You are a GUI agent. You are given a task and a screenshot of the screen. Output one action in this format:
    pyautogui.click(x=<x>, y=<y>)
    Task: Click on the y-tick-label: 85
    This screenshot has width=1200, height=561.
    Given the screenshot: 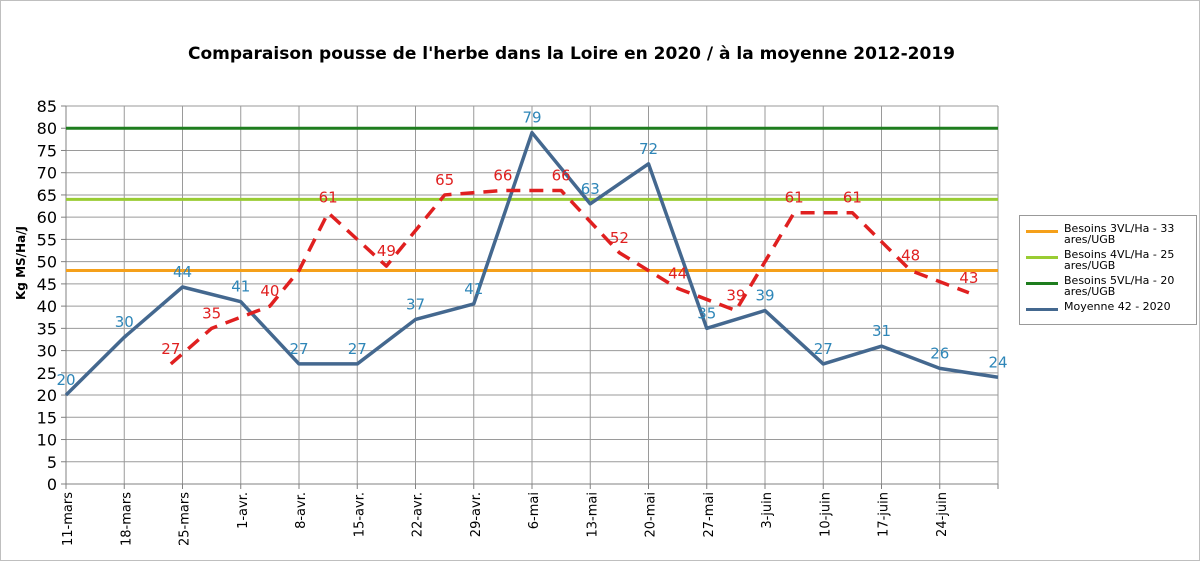 What is the action you would take?
    pyautogui.click(x=47, y=106)
    